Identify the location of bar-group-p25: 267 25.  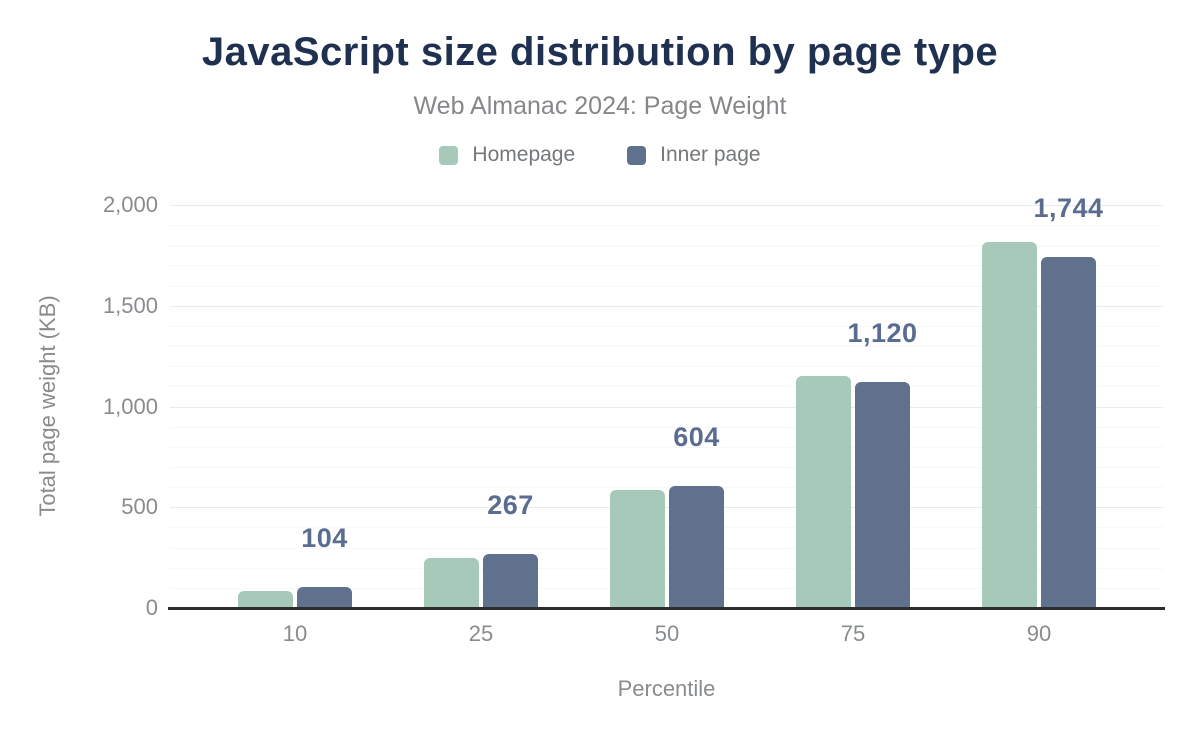
(481, 425).